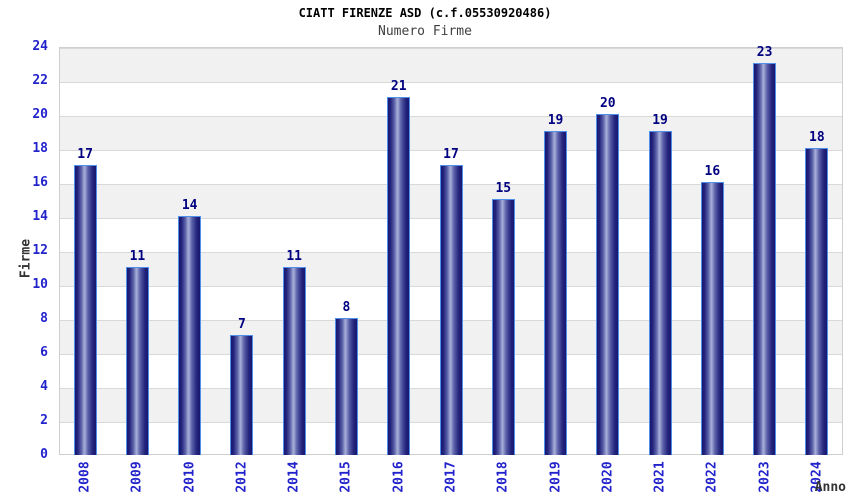  Describe the element at coordinates (242, 324) in the screenshot. I see `bar-value-label: 7` at that location.